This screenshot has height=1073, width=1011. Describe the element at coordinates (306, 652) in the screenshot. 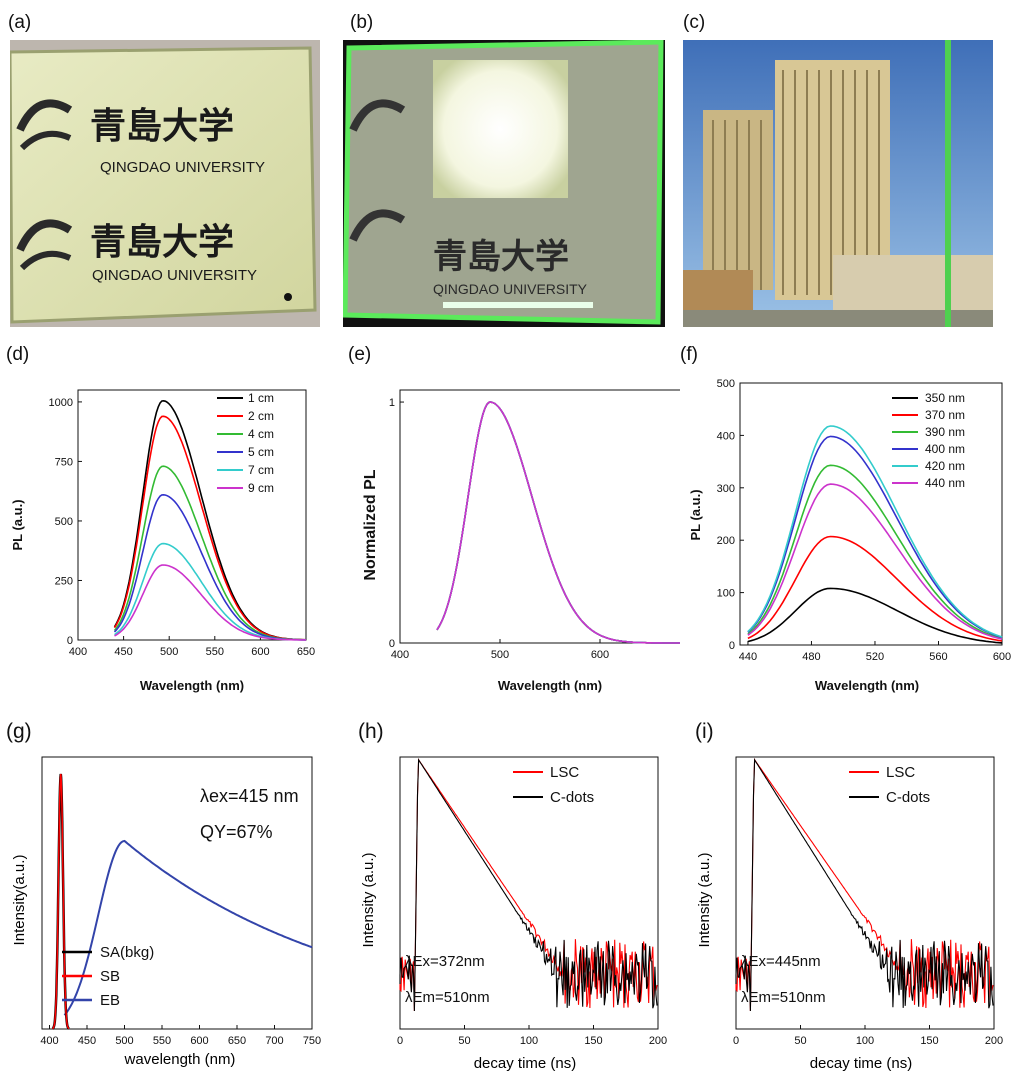

I see `xtick-label-d-5: 650` at that location.